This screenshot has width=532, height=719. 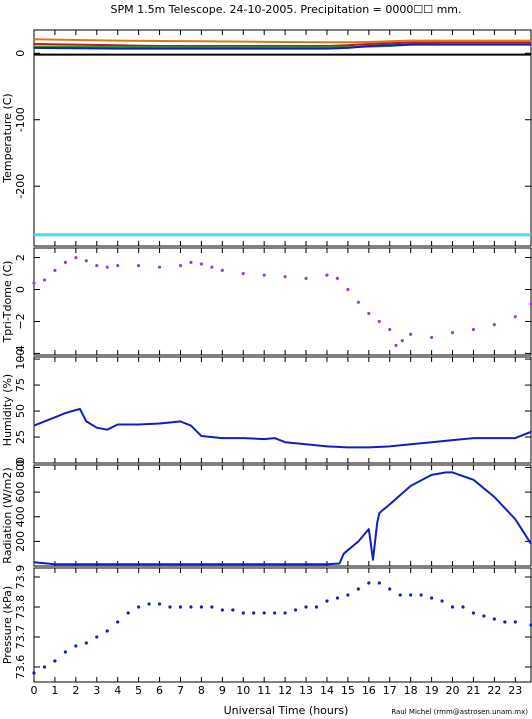 I want to click on temperature-ytick-label: -100, so click(x=20, y=119).